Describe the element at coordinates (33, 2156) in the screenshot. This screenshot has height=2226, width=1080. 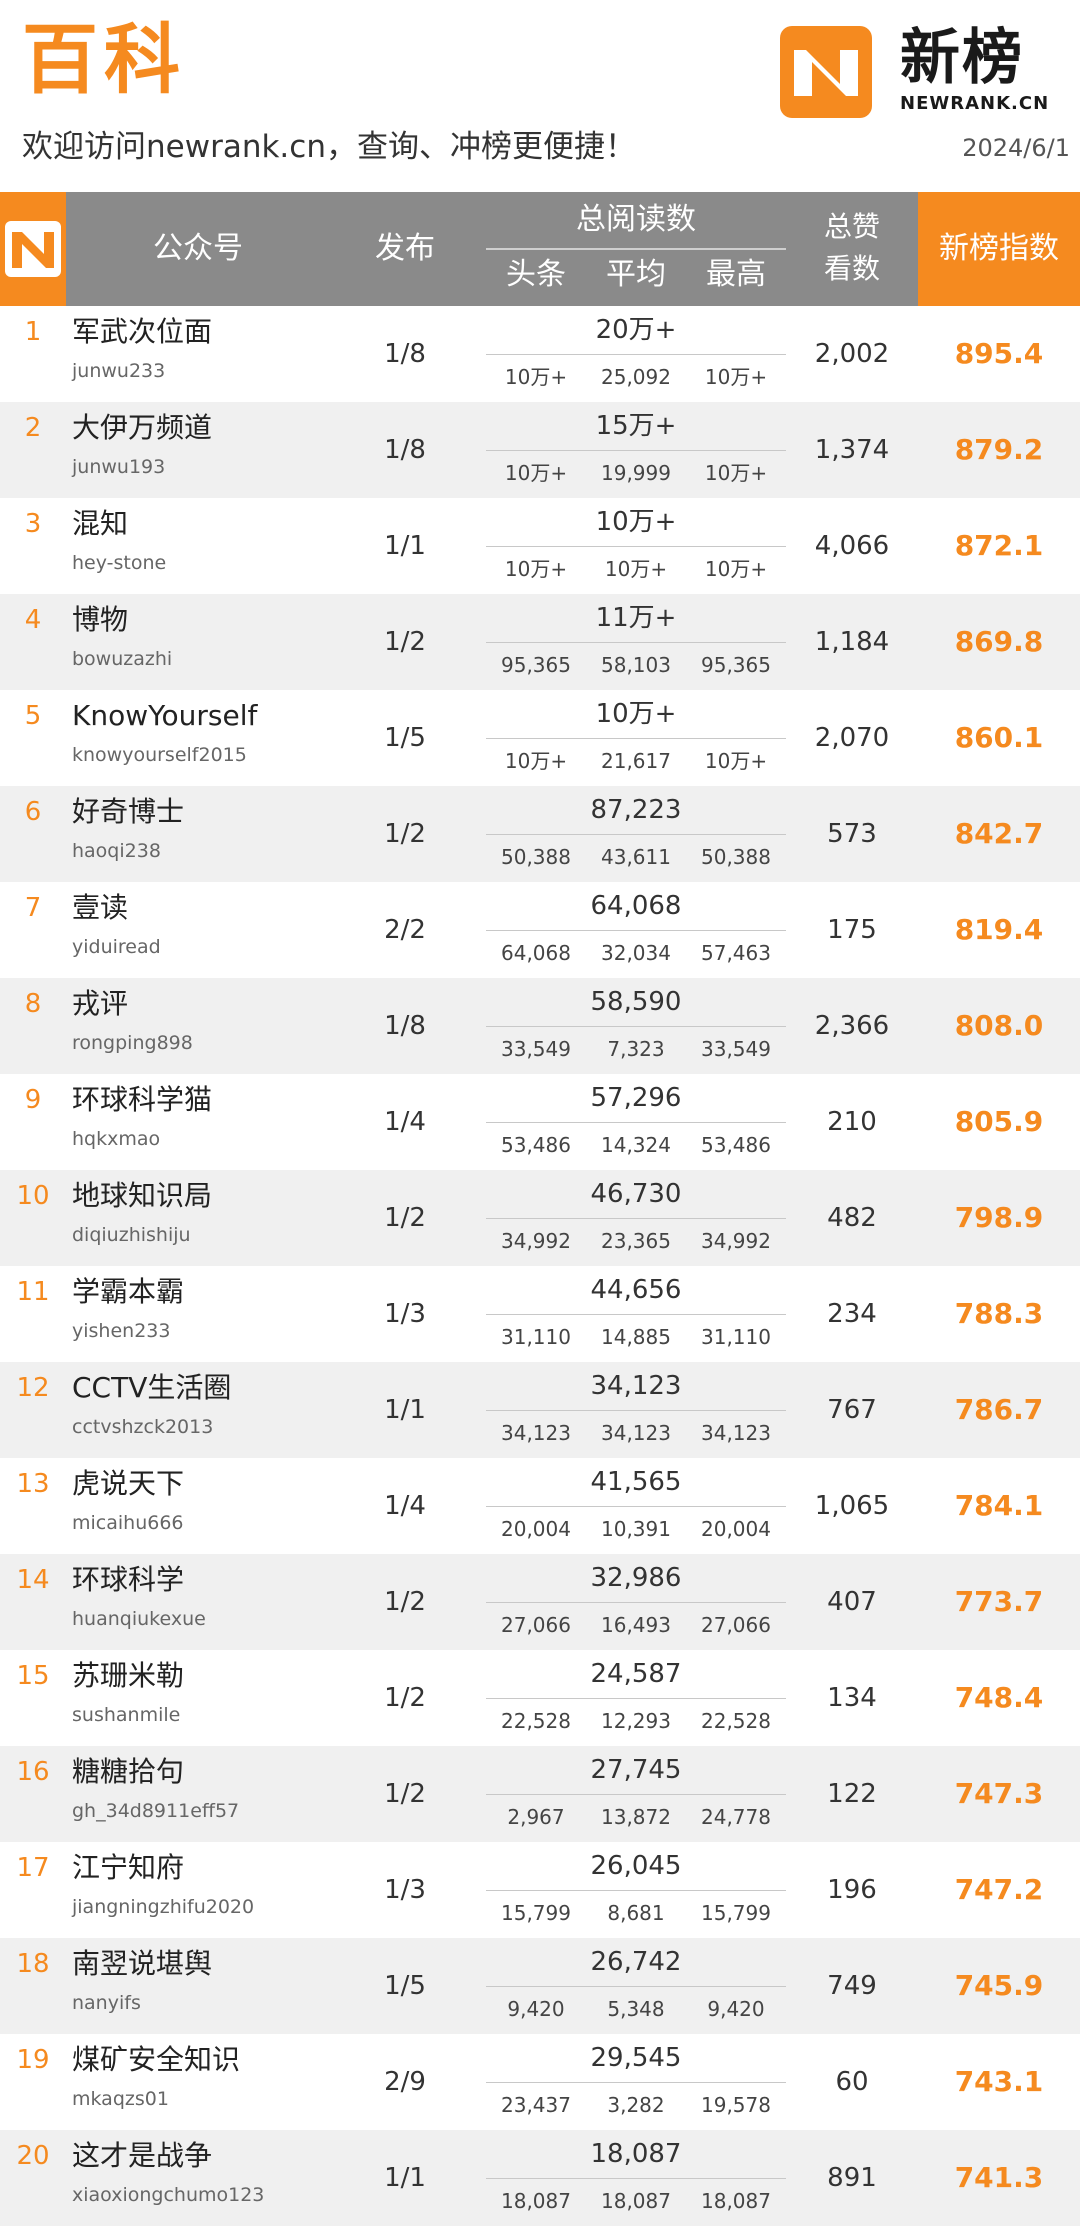
I see `rank-number: 20` at that location.